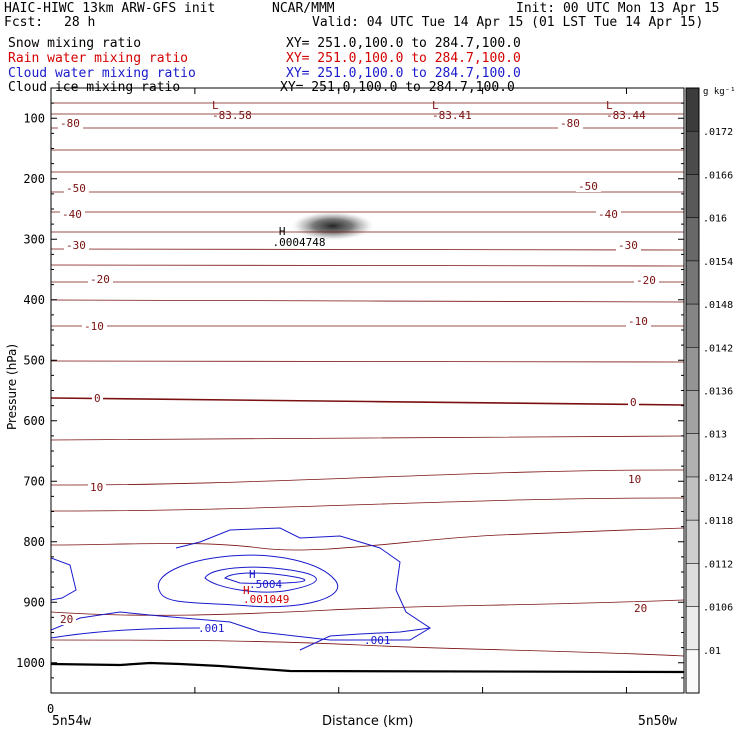 This screenshot has height=740, width=740. What do you see at coordinates (718, 608) in the screenshot?
I see `colorbar-tick-label: .0106` at bounding box center [718, 608].